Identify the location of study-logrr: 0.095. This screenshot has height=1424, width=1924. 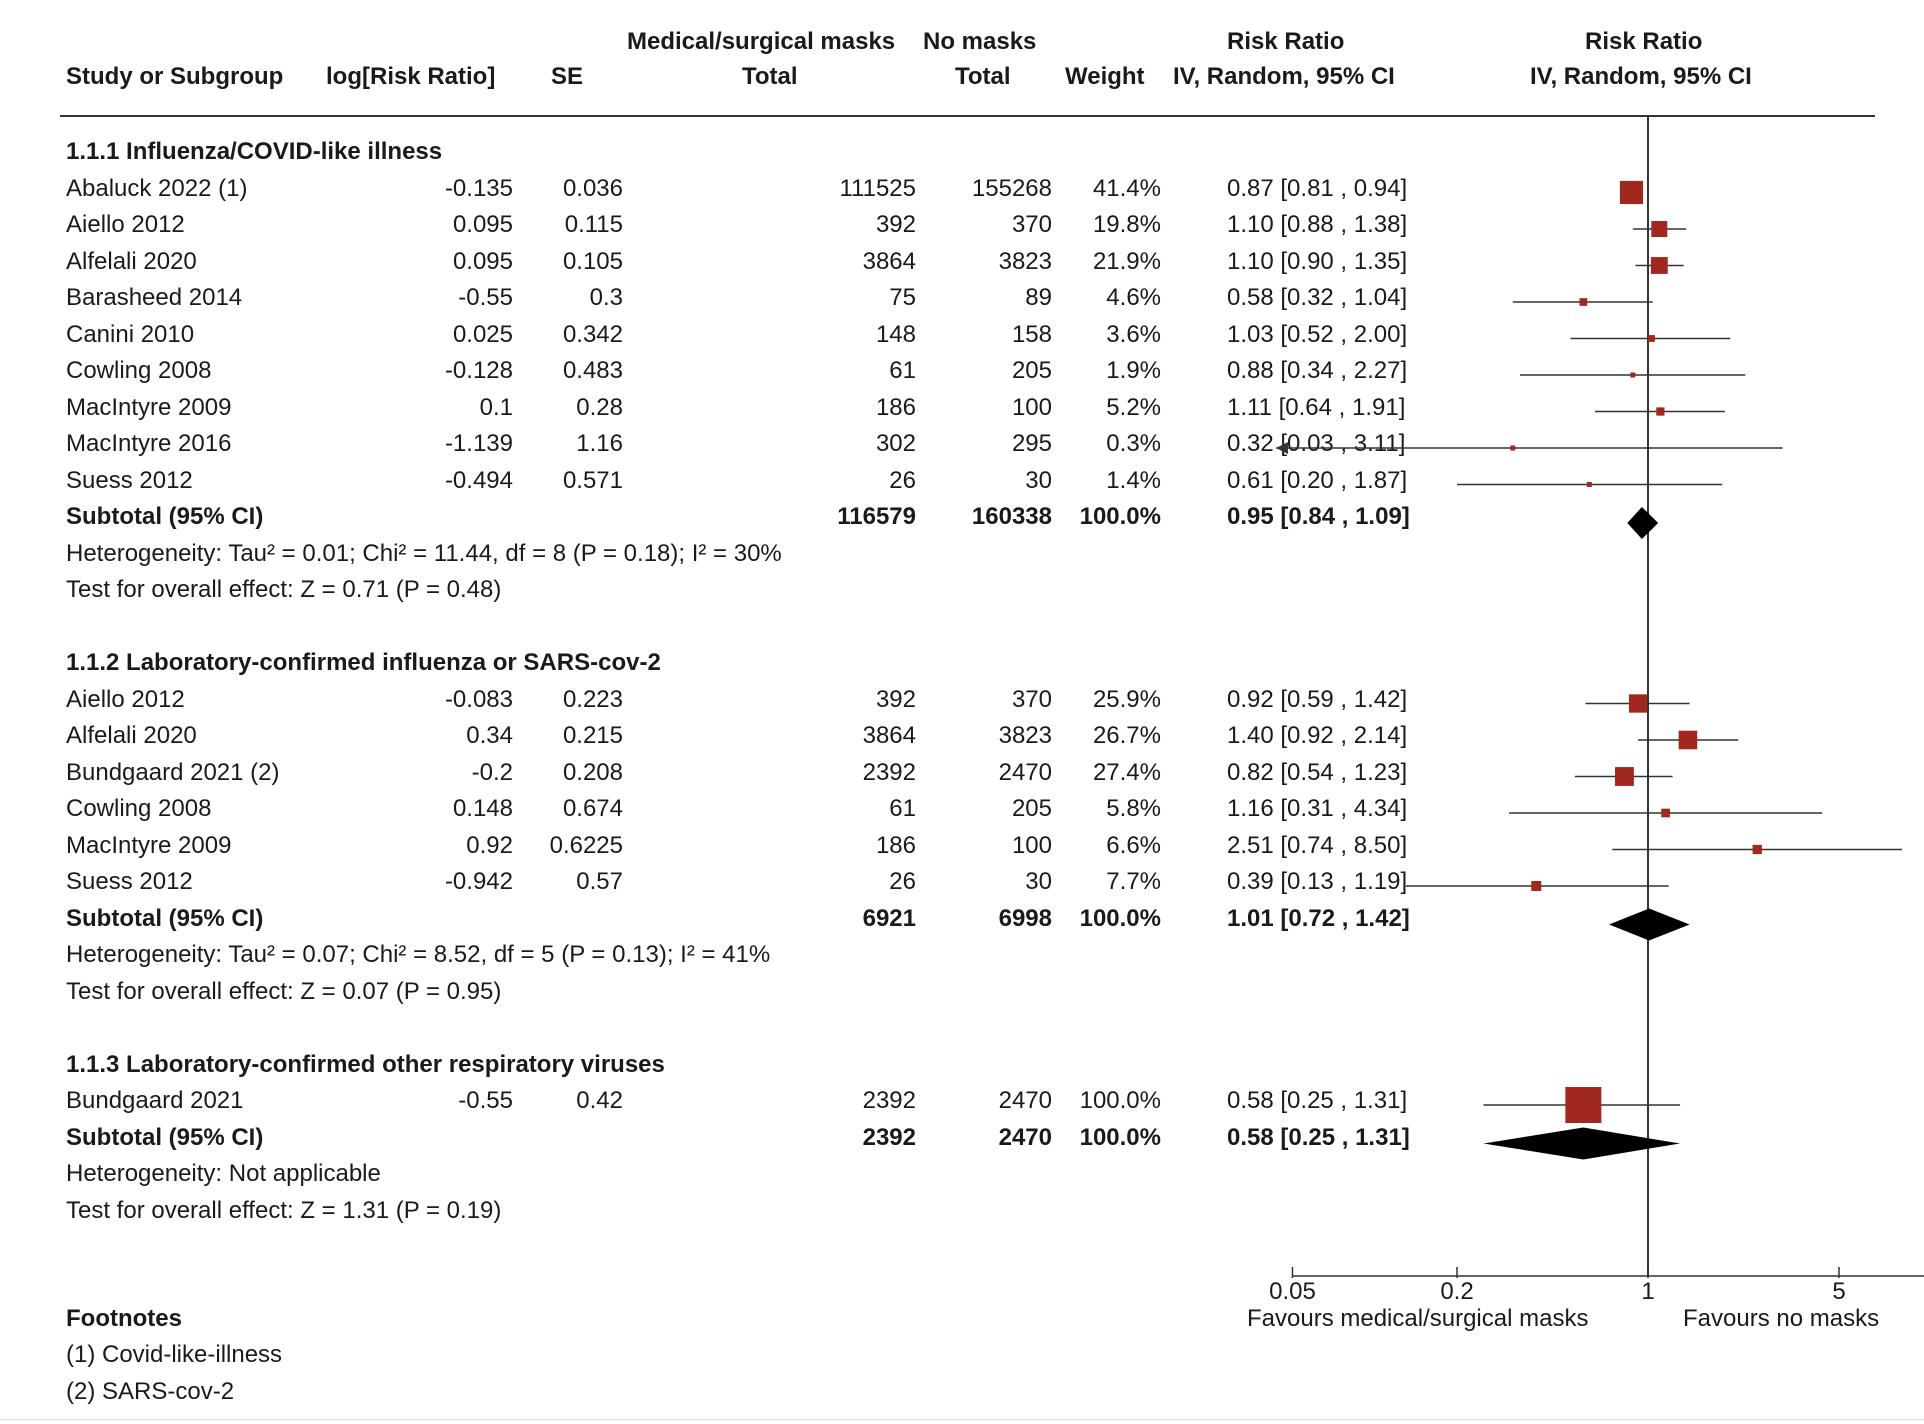
(482, 224).